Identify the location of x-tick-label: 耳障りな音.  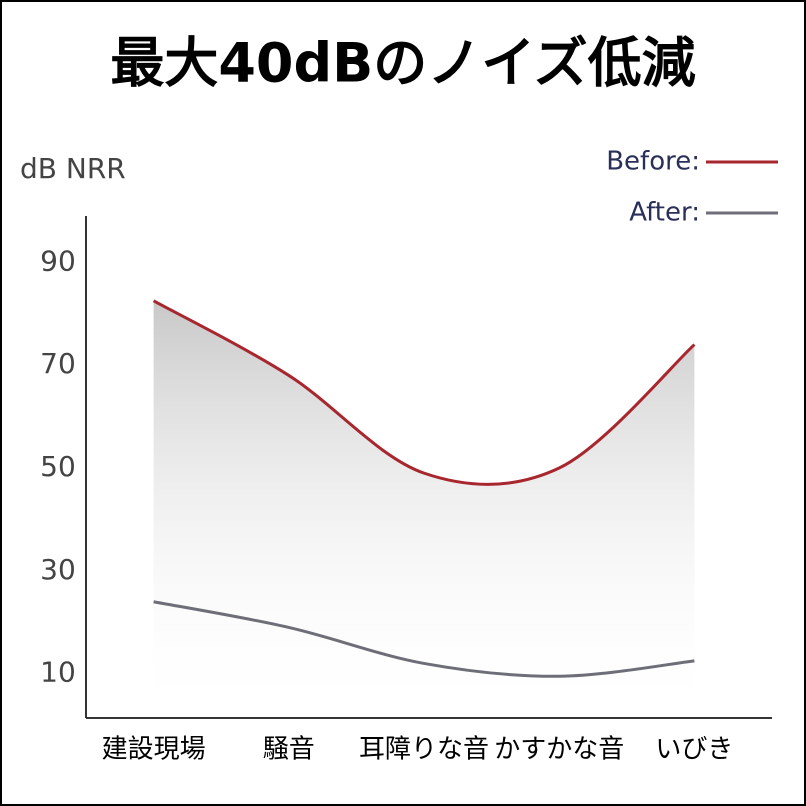
(424, 750).